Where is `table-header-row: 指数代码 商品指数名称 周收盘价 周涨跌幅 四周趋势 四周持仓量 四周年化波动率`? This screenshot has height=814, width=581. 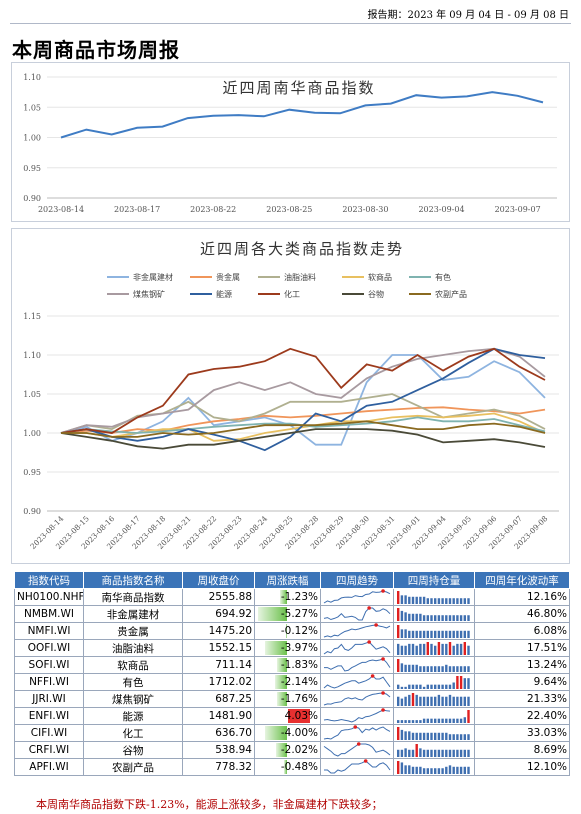 table-header-row: 指数代码 商品指数名称 周收盘价 周涨跌幅 四周趋势 四周持仓量 四周年化波动率 is located at coordinates (292, 580).